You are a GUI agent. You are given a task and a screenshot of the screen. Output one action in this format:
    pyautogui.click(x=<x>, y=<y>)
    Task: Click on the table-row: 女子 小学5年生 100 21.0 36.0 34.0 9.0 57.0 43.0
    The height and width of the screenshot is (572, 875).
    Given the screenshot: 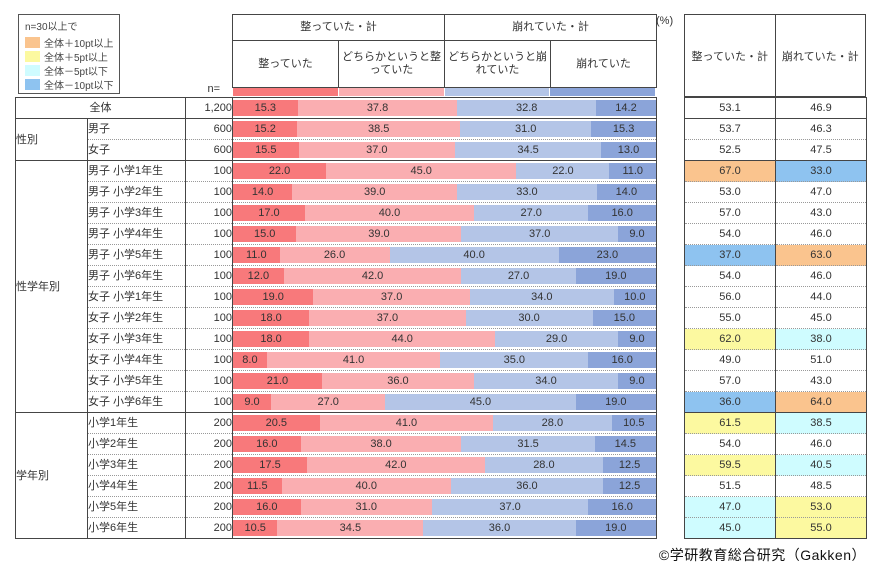 What is the action you would take?
    pyautogui.click(x=441, y=381)
    